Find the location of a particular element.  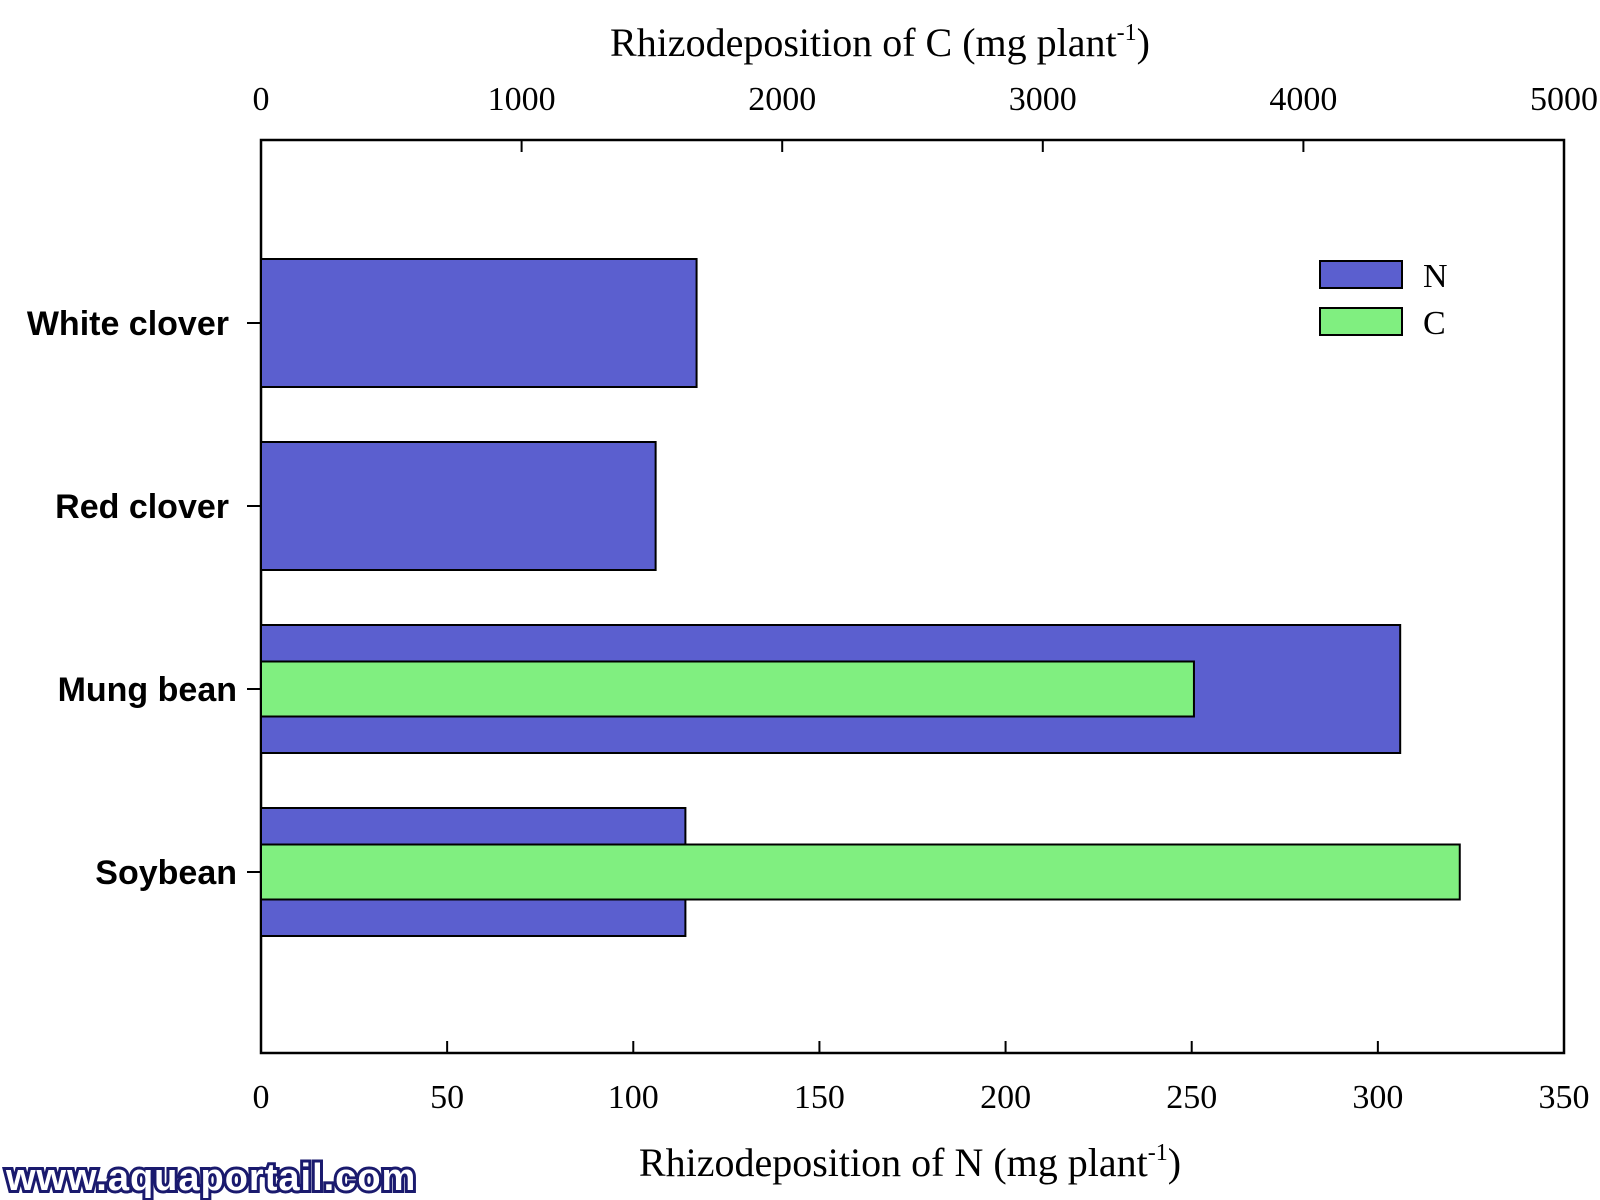

top-tick-label: 0 is located at coordinates (261, 99).